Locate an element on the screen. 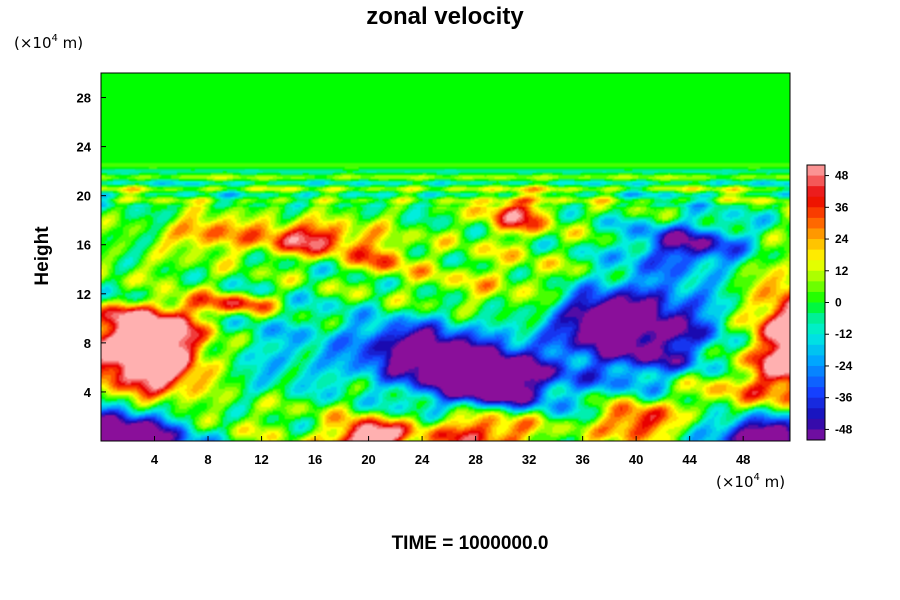 This screenshot has width=900, height=600. x-tick-label: 48 is located at coordinates (743, 459).